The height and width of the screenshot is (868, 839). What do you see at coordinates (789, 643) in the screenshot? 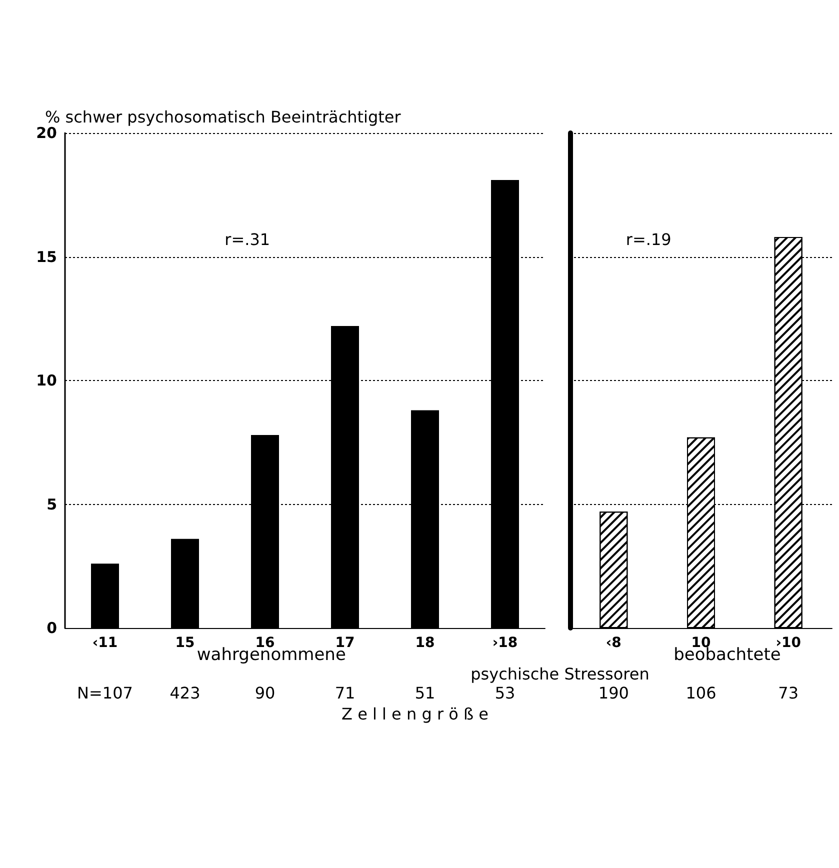
I see `x-tick-label: ›10` at bounding box center [789, 643].